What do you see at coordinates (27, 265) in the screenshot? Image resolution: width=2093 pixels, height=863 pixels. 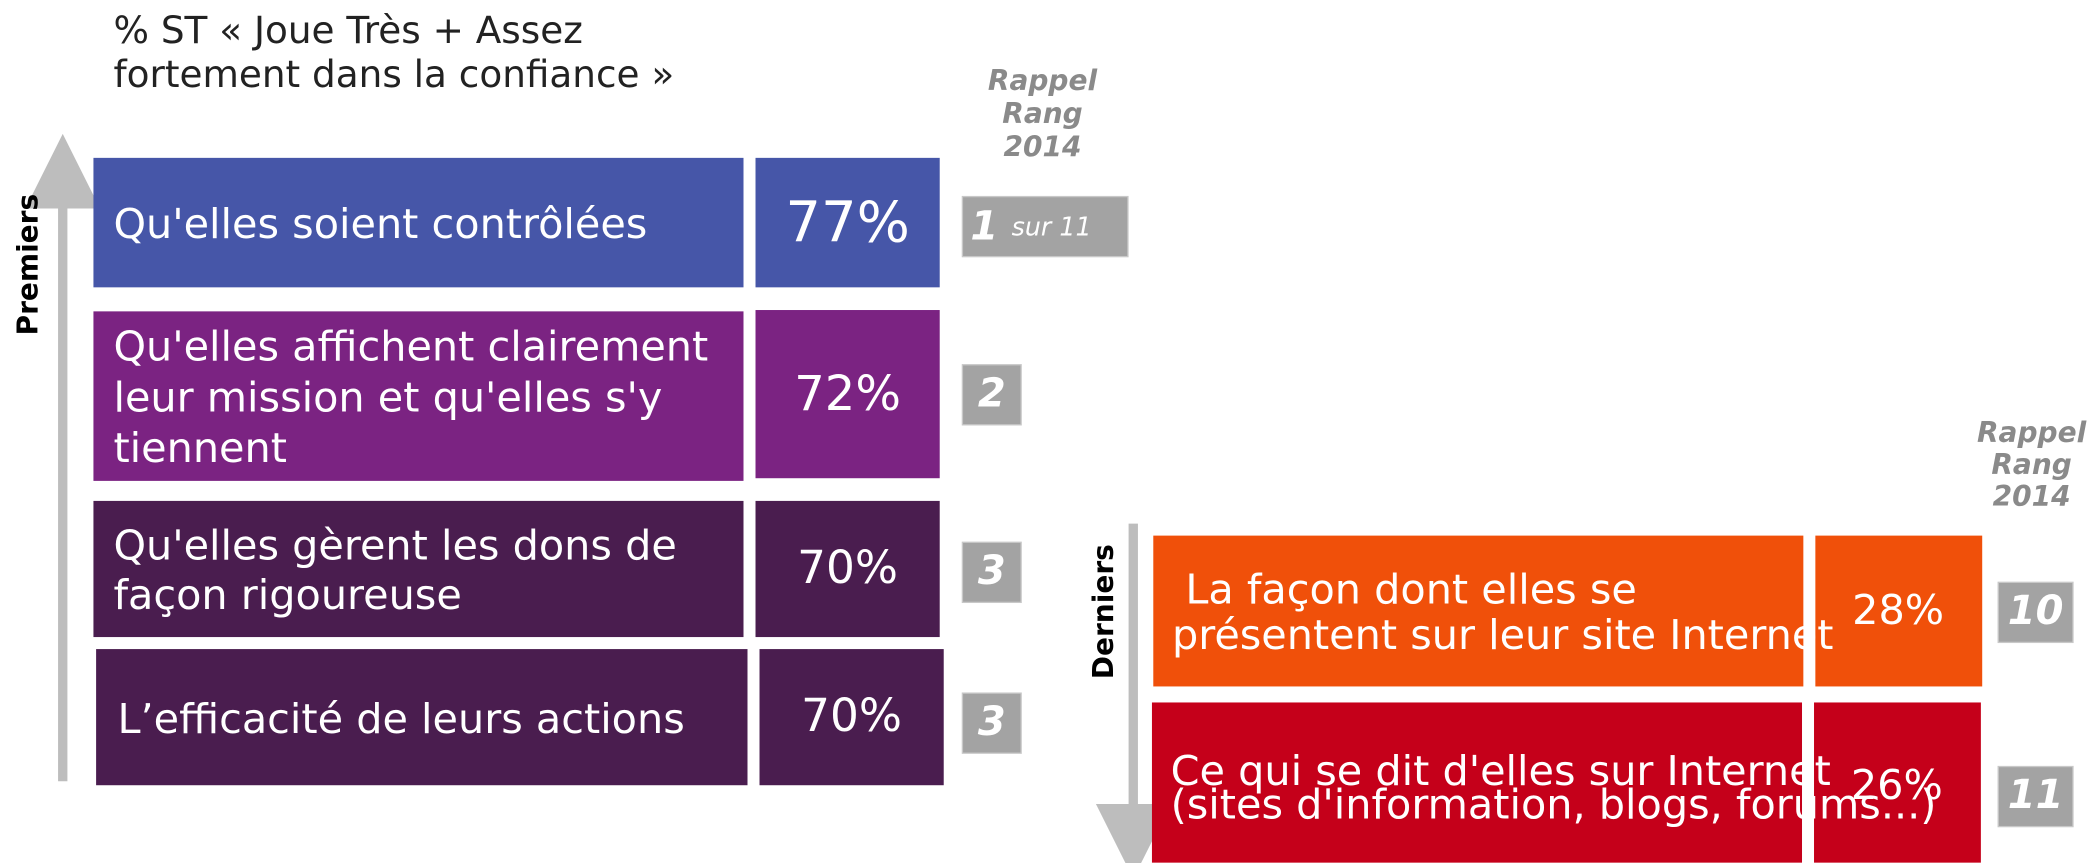 I see `axis-label: Premiers` at bounding box center [27, 265].